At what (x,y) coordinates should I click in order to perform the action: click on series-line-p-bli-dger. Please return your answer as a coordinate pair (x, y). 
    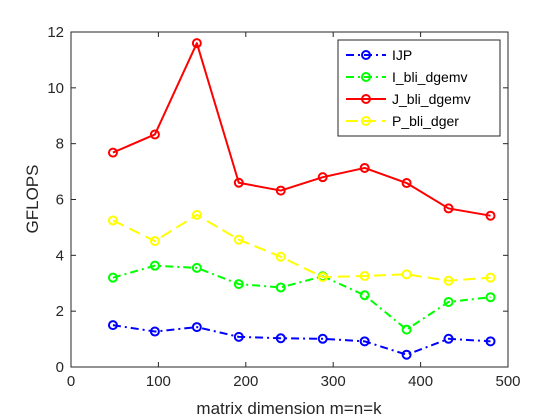
    Looking at the image, I should click on (301, 247).